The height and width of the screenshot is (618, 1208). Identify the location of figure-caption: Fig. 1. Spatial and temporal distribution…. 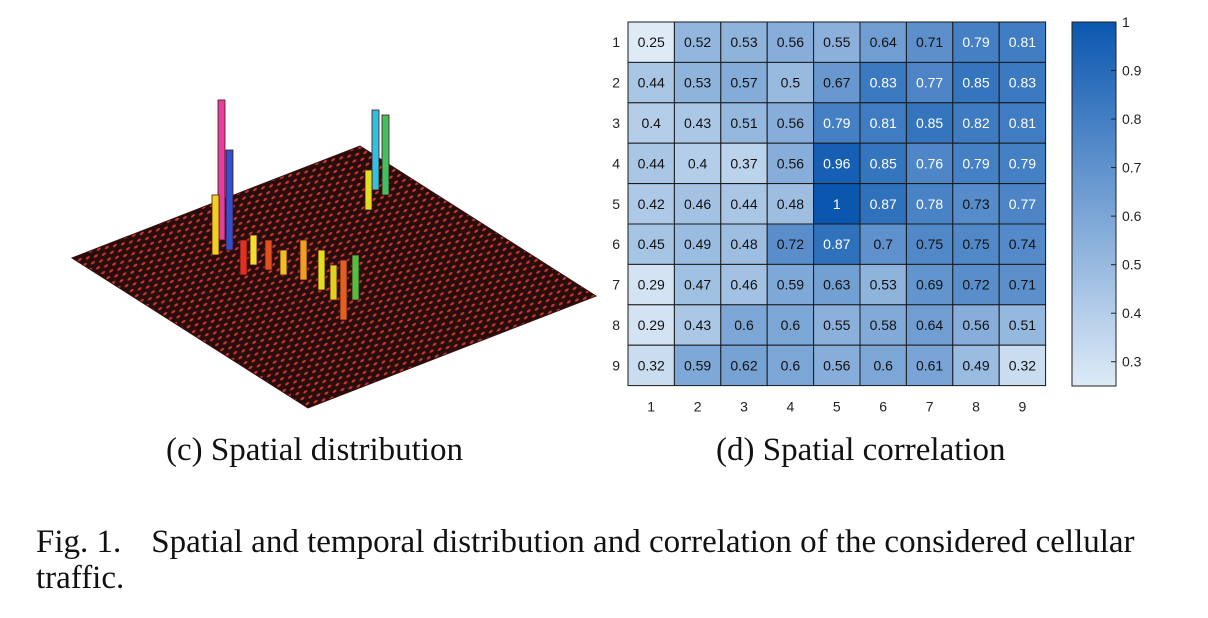
(611, 560).